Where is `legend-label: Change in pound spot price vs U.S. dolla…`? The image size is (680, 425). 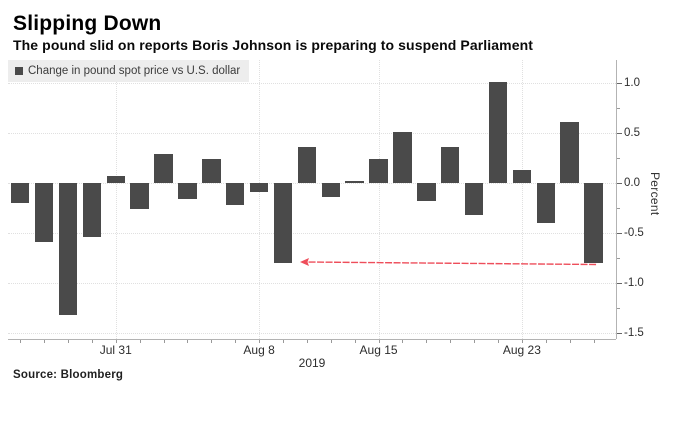 legend-label: Change in pound spot price vs U.S. dolla… is located at coordinates (134, 71).